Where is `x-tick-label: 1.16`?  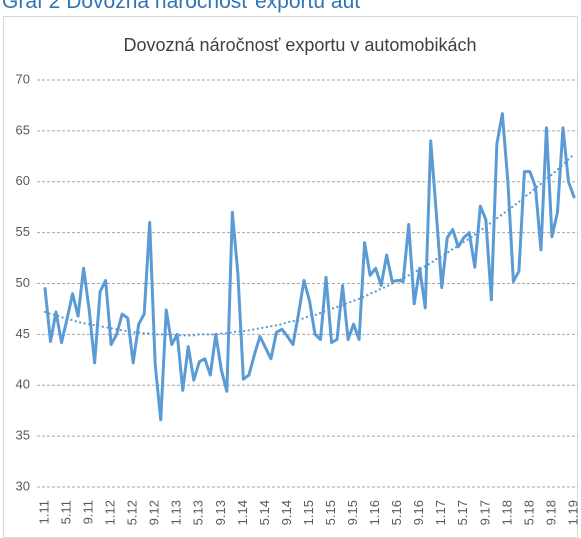 x-tick-label: 1.16 is located at coordinates (374, 512).